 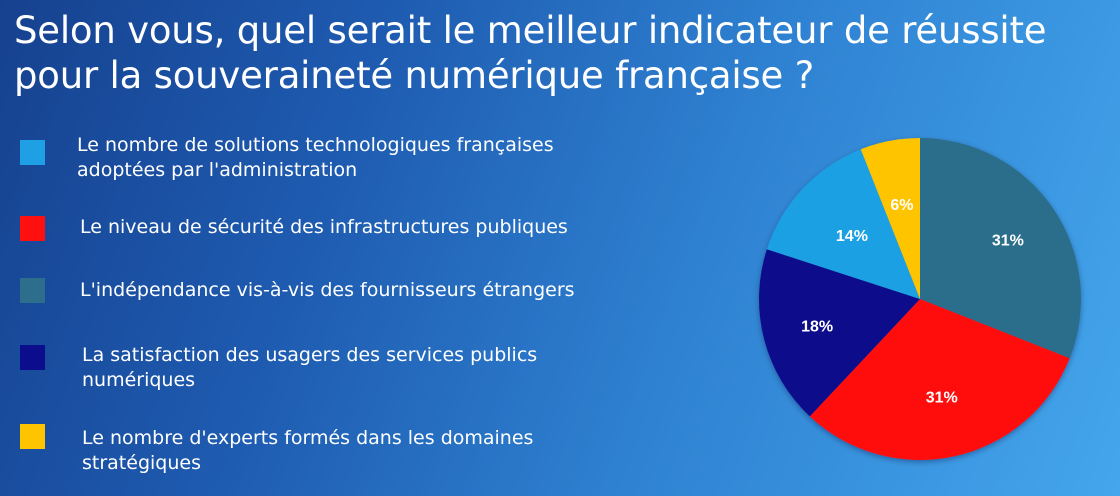 What do you see at coordinates (32, 290) in the screenshot?
I see `legend-swatch-independance` at bounding box center [32, 290].